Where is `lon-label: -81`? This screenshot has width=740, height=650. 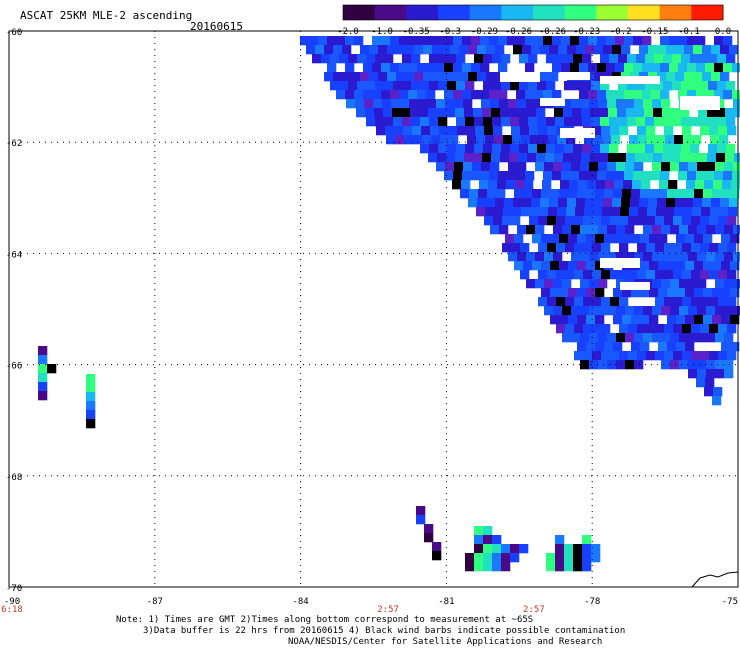 lon-label: -81 is located at coordinates (446, 602).